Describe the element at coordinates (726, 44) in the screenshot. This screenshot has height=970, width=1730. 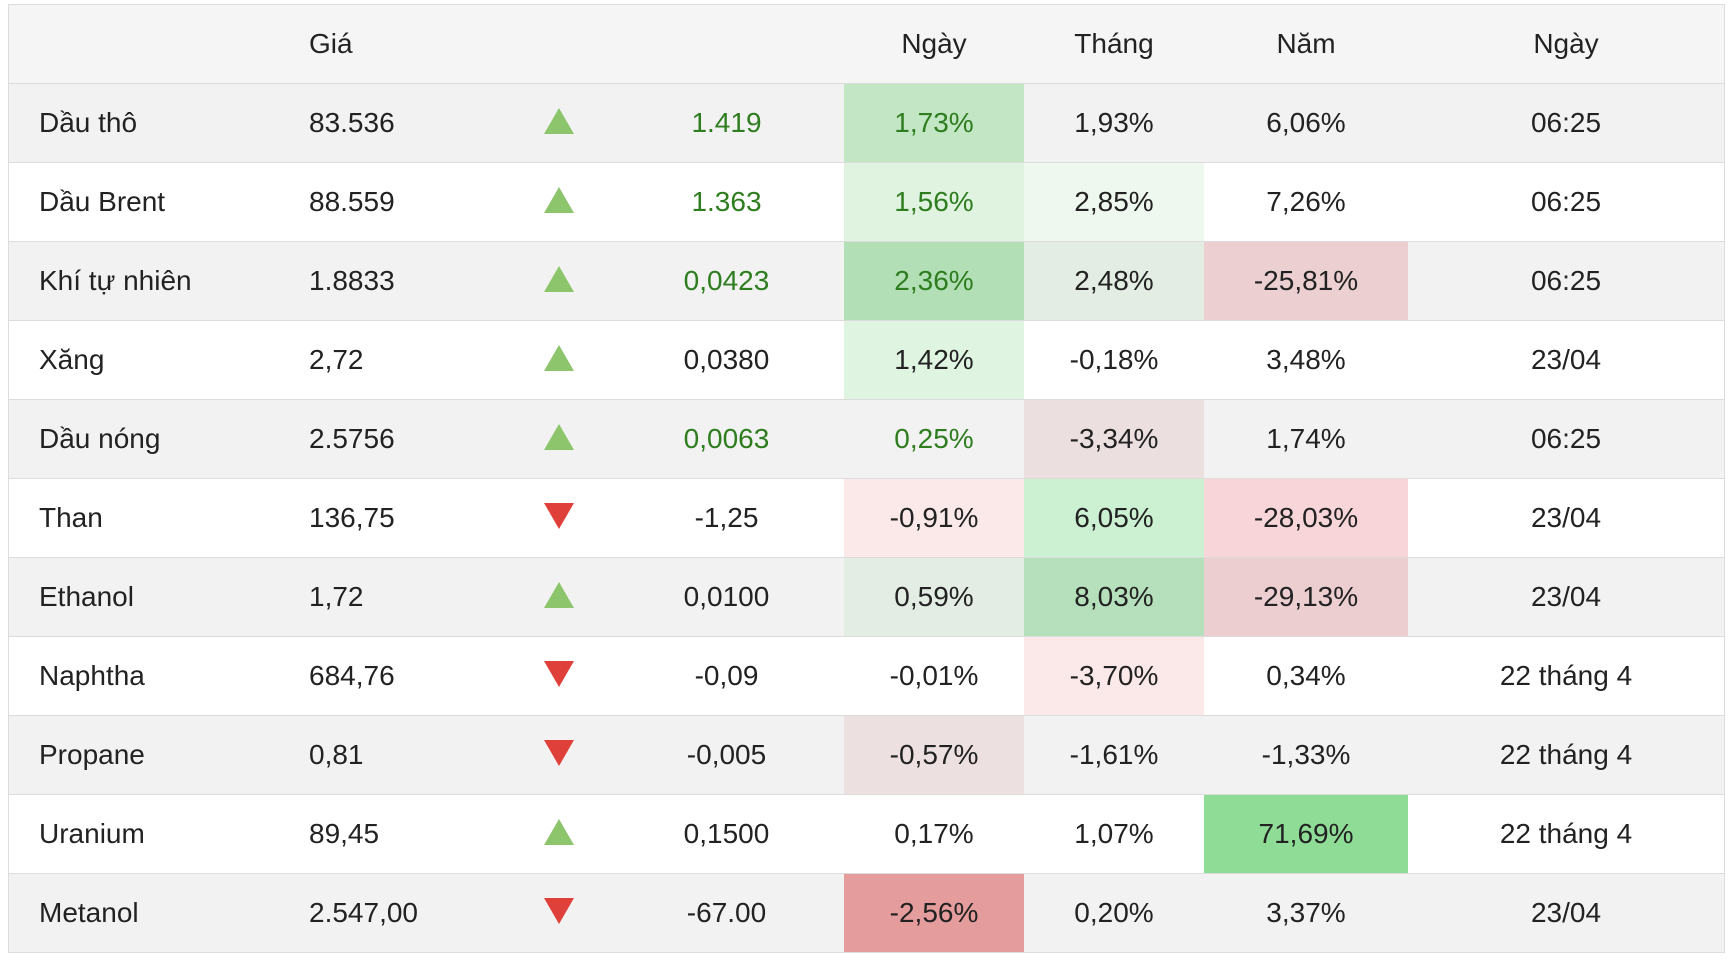
I see `header-change` at that location.